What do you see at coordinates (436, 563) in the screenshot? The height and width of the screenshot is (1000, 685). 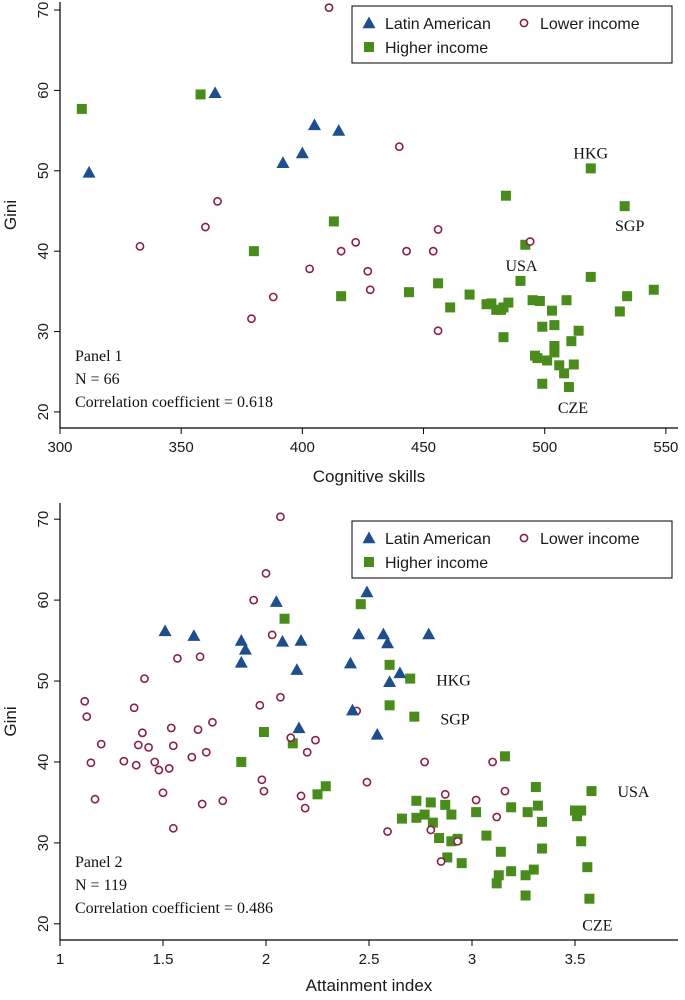 I see `legend-label-higher-income: Higher income` at bounding box center [436, 563].